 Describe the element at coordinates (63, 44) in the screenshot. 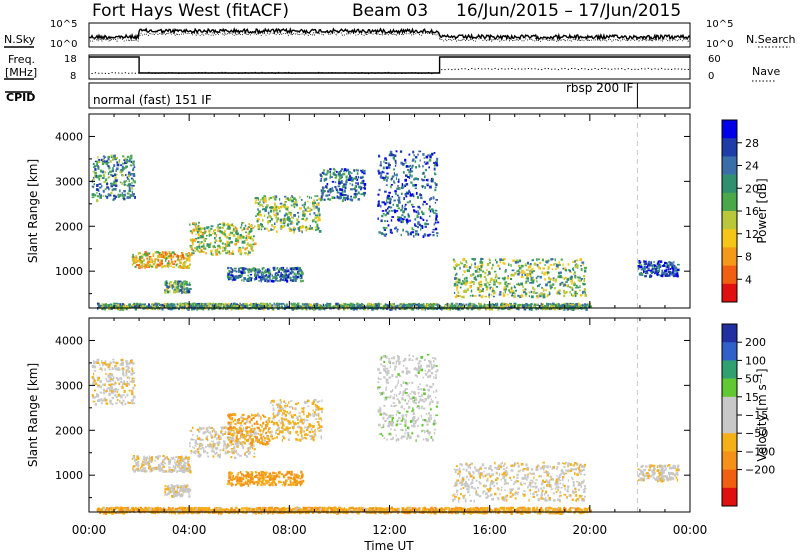

I see `noise-left-tick-bottom: 10^0` at that location.